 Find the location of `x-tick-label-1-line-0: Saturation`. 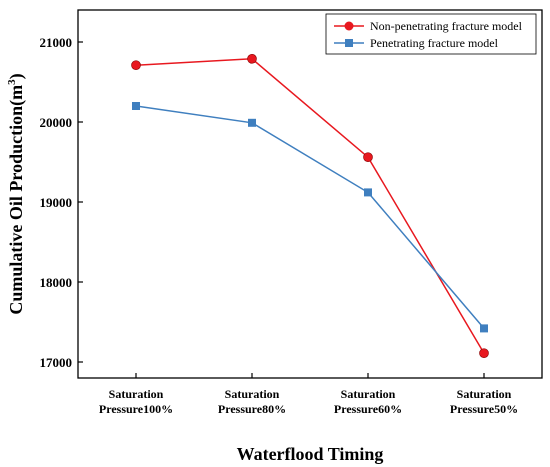

x-tick-label-1-line-0: Saturation is located at coordinates (252, 394).